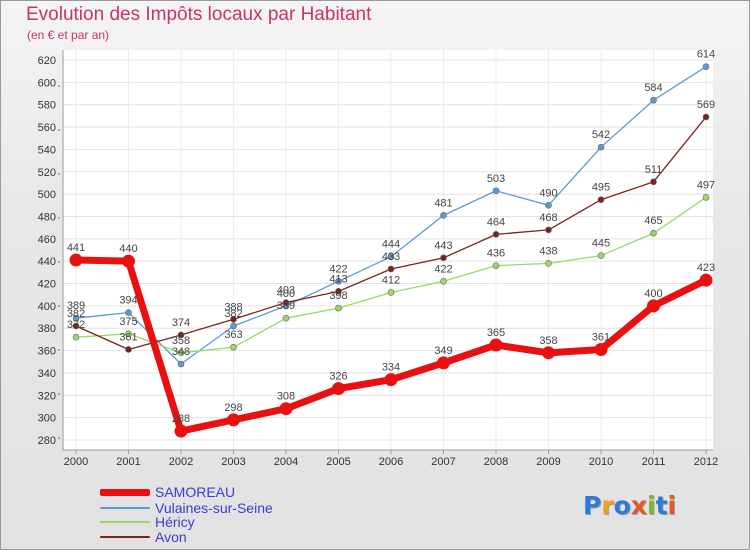  I want to click on data-label-hericy: 422, so click(443, 269).